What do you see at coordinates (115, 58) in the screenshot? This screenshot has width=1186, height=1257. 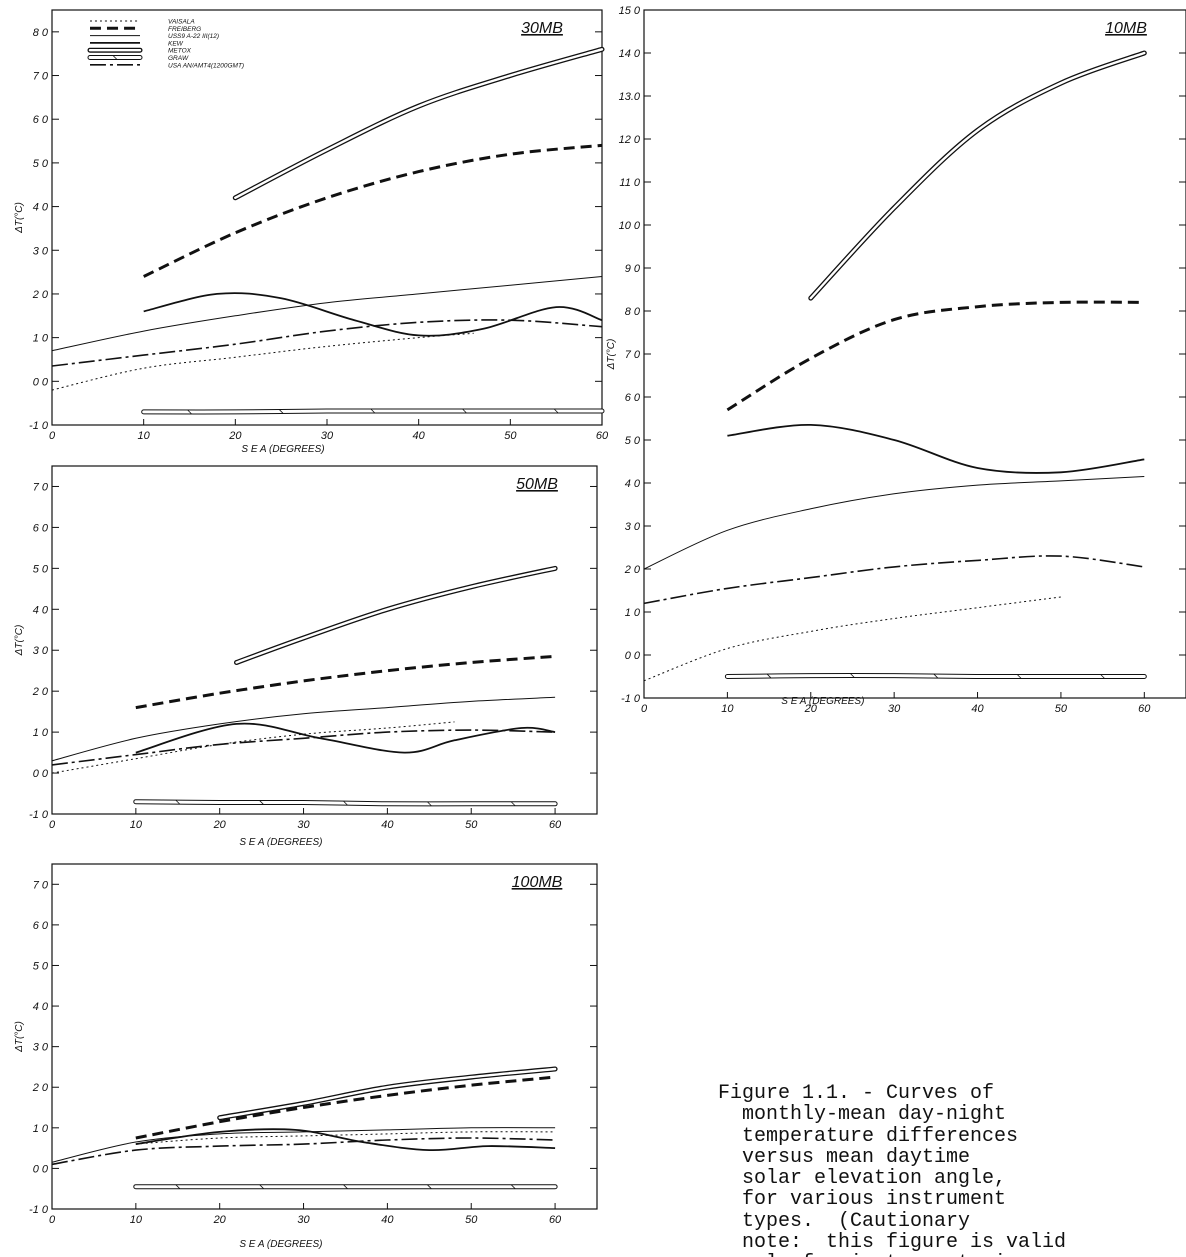 I see `legend-swatch-graw` at bounding box center [115, 58].